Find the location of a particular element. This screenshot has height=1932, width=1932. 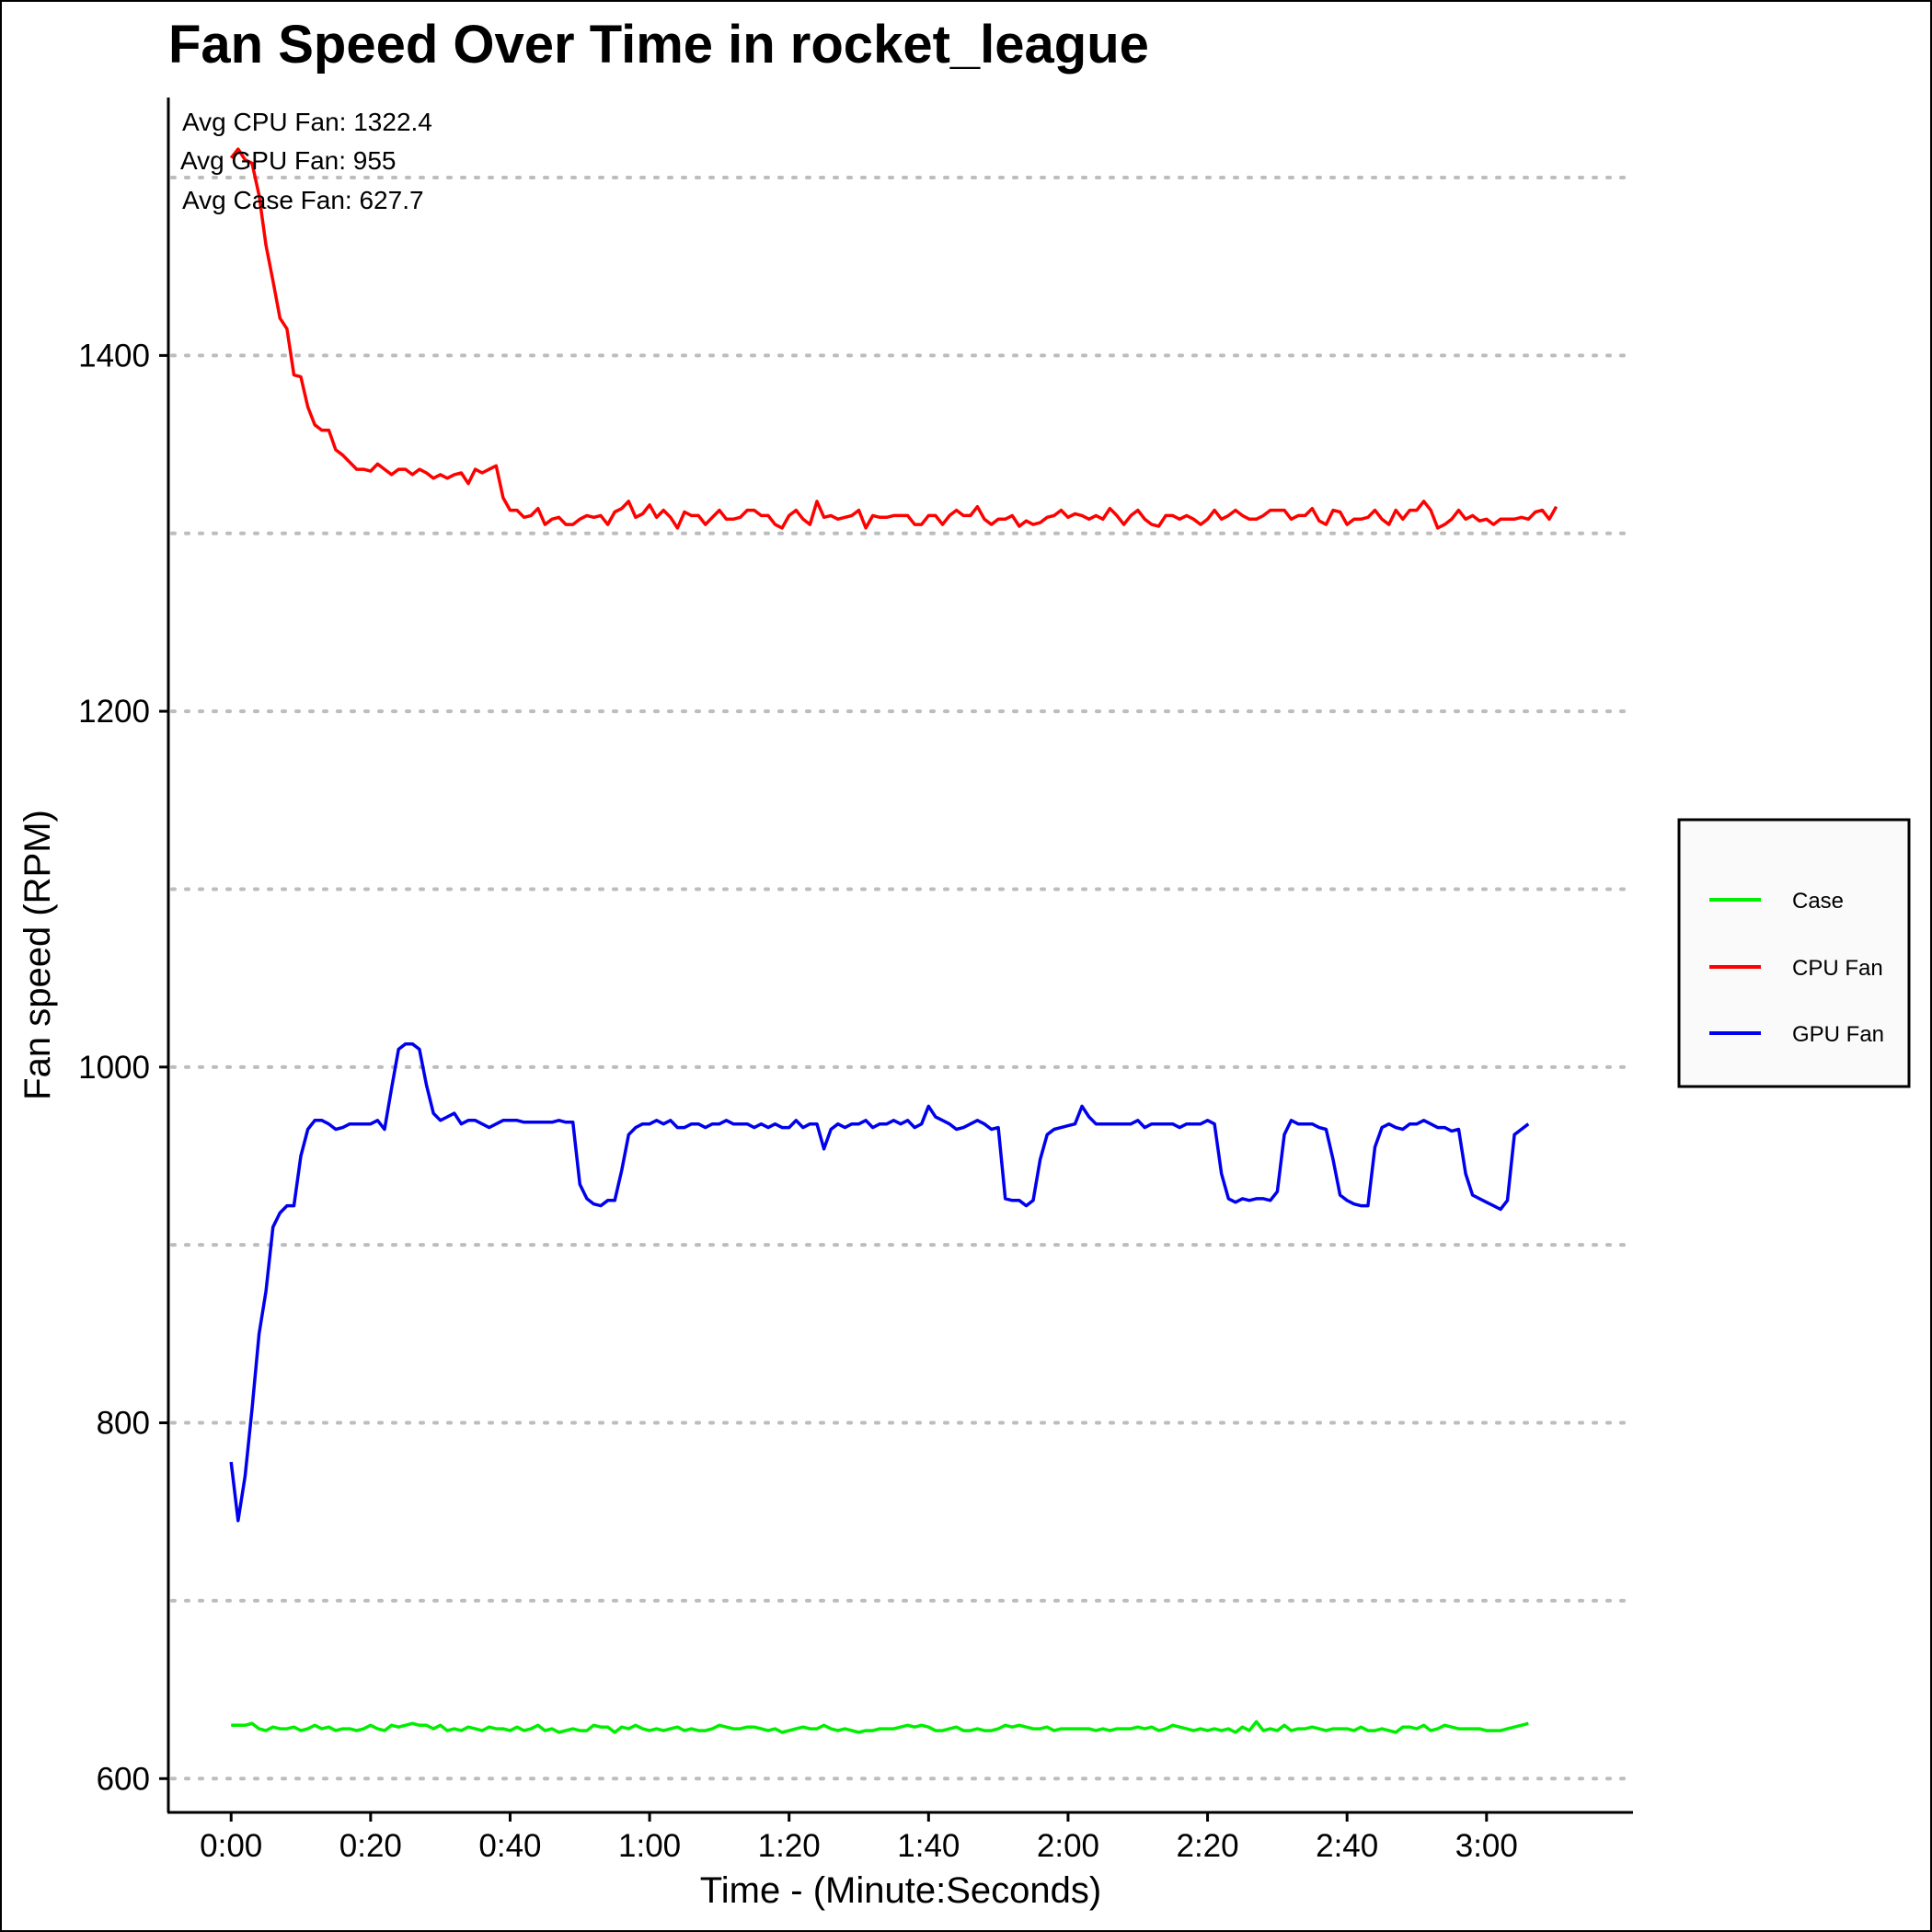

legend-label-case: Case is located at coordinates (1818, 901).